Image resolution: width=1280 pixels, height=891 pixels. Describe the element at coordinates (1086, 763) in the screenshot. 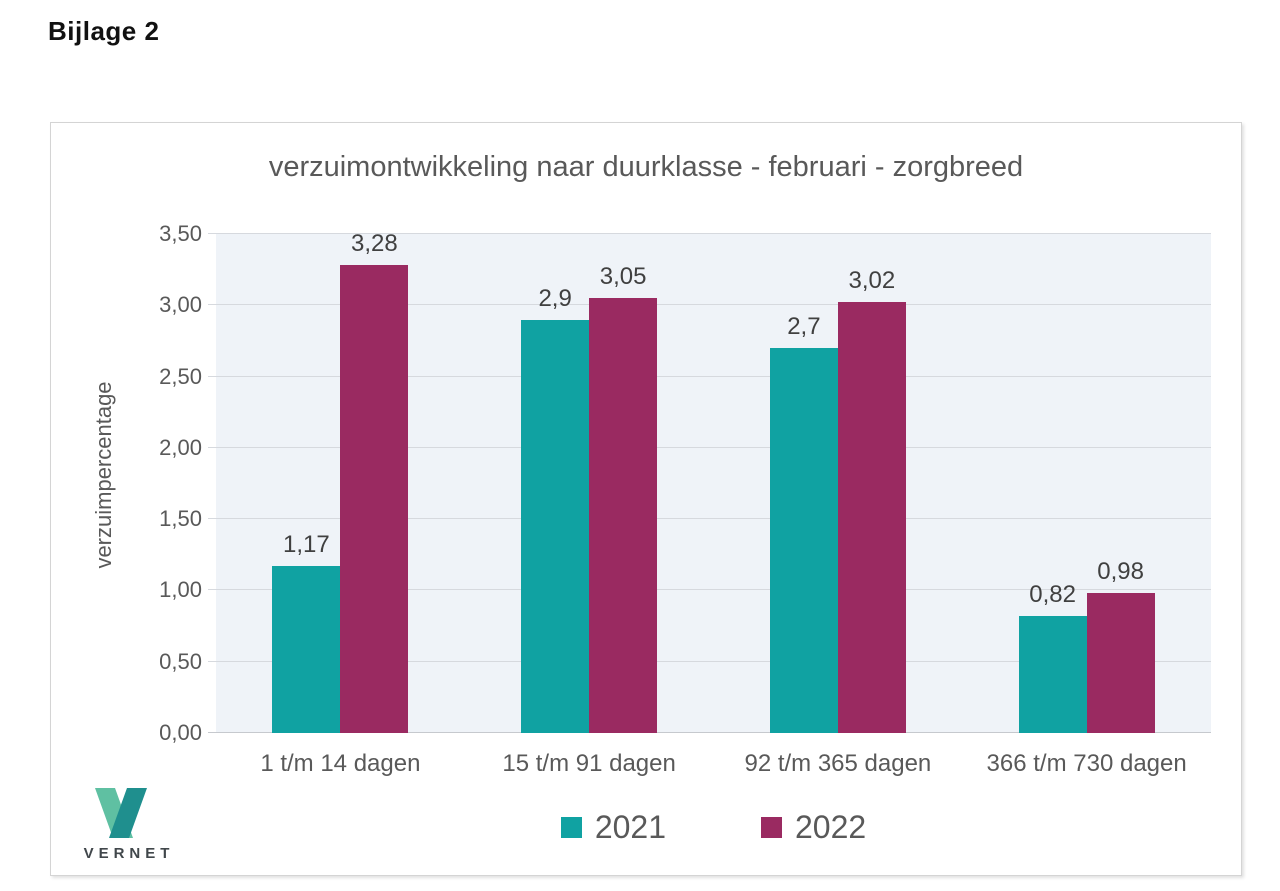

I see `x-category-label: 366 t/m 730 dagen` at that location.